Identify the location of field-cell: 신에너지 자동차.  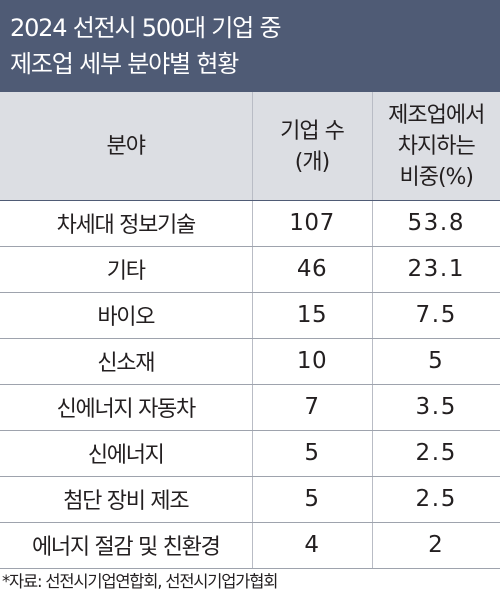
(126, 407).